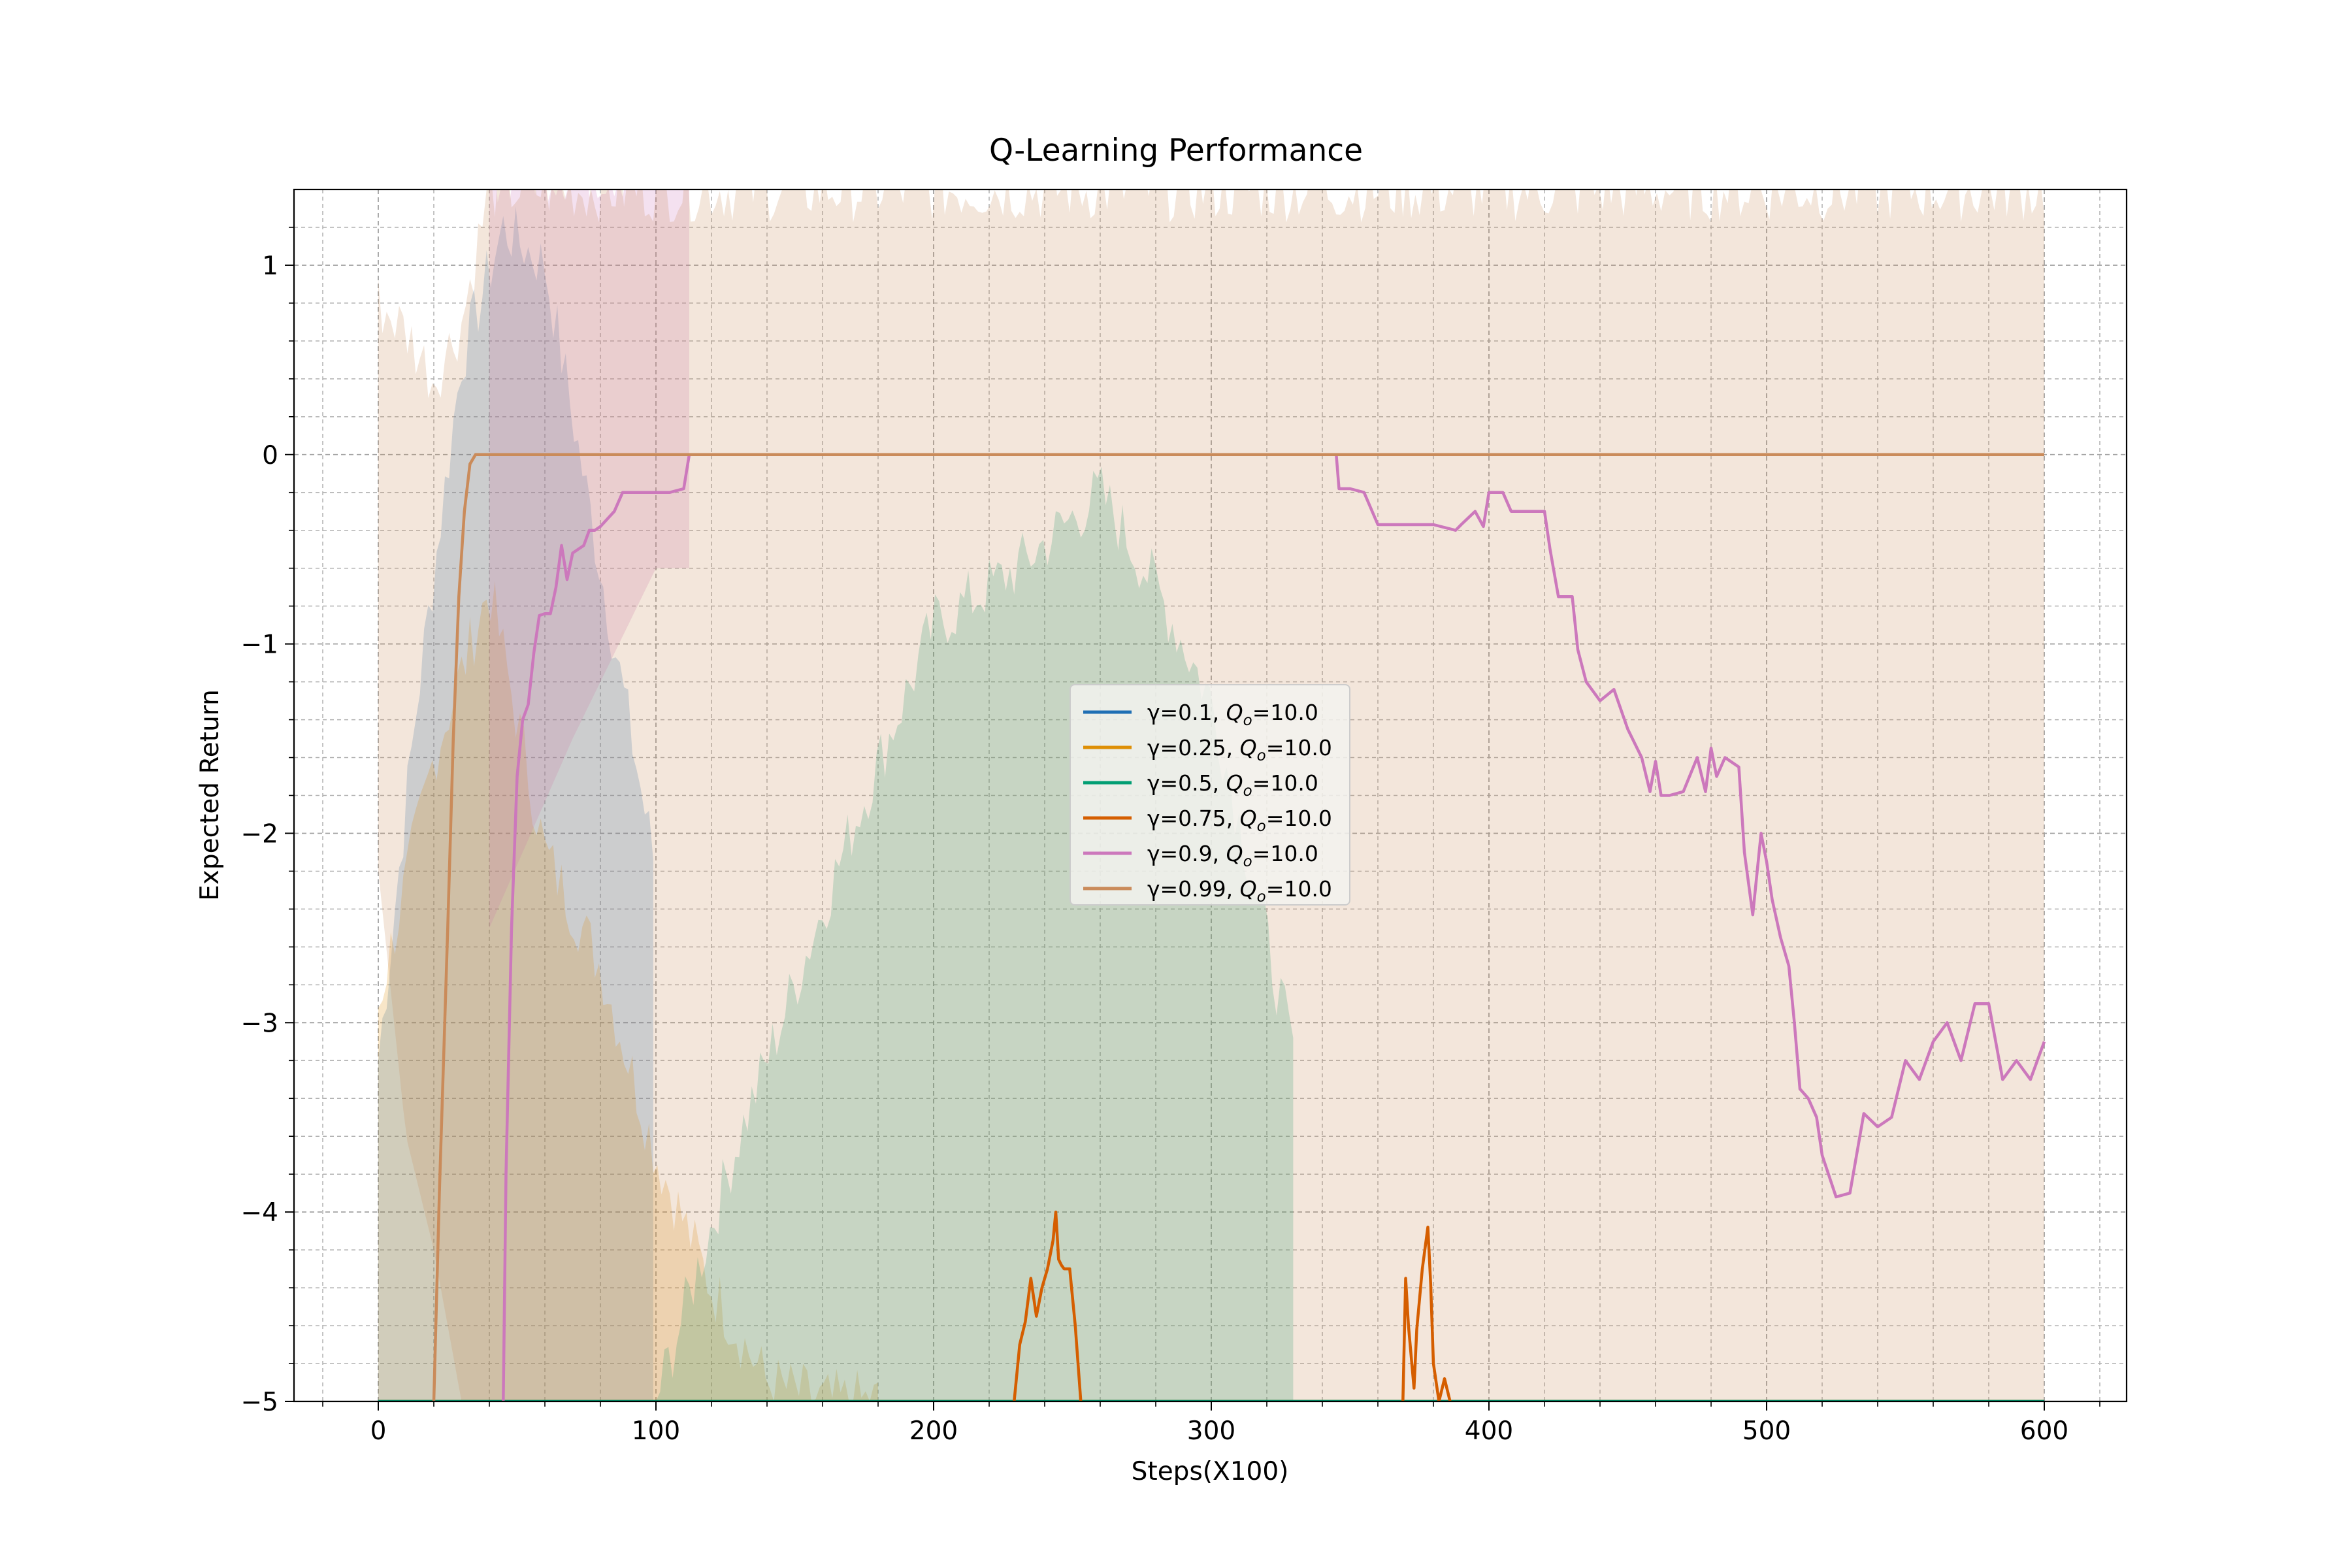  I want to click on y-tick-label: −5, so click(260, 1402).